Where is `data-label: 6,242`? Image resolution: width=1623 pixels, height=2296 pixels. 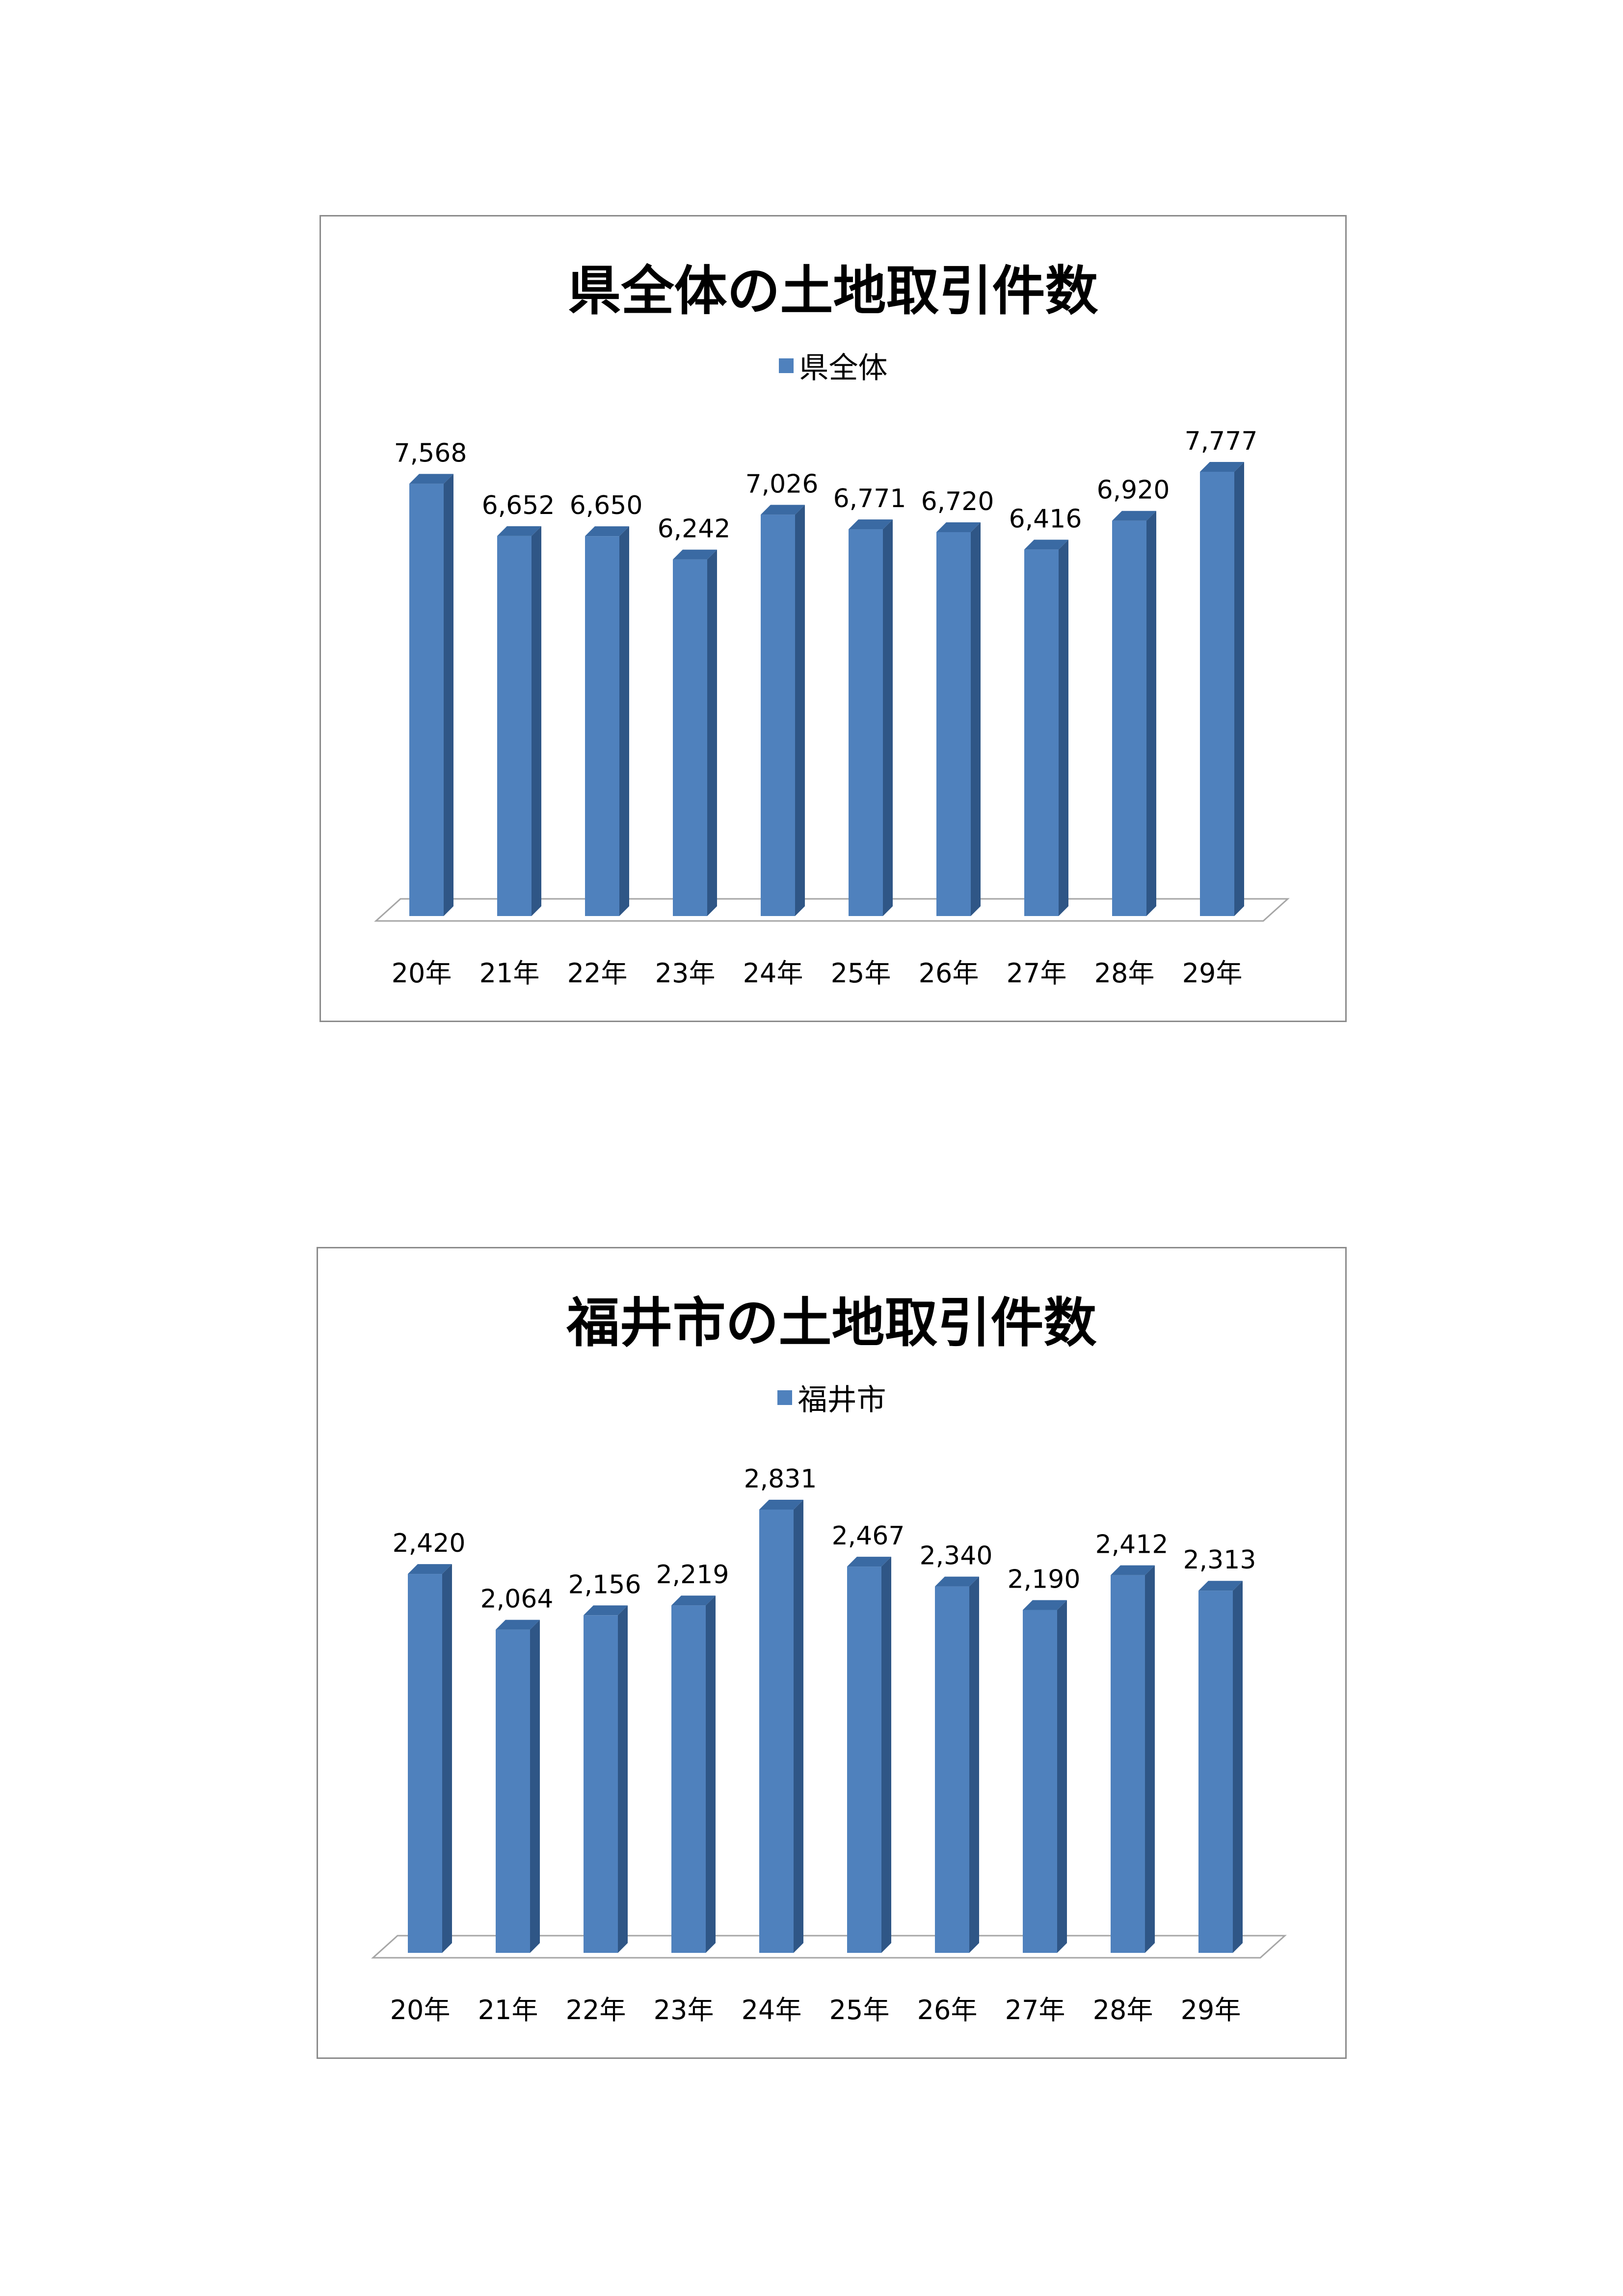 data-label: 6,242 is located at coordinates (694, 529).